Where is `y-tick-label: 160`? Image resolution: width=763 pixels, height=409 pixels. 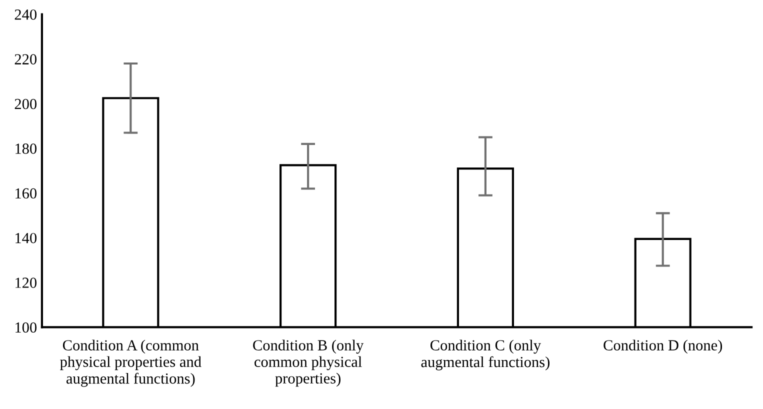 y-tick-label: 160 is located at coordinates (26, 193).